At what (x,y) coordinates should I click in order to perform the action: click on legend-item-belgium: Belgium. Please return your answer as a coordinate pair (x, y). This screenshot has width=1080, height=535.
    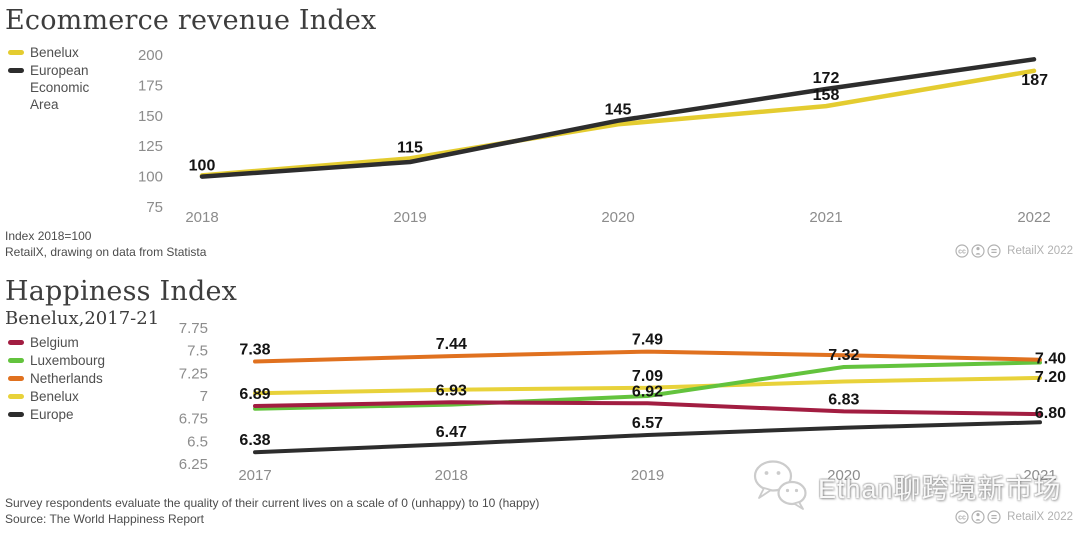
    Looking at the image, I should click on (56, 342).